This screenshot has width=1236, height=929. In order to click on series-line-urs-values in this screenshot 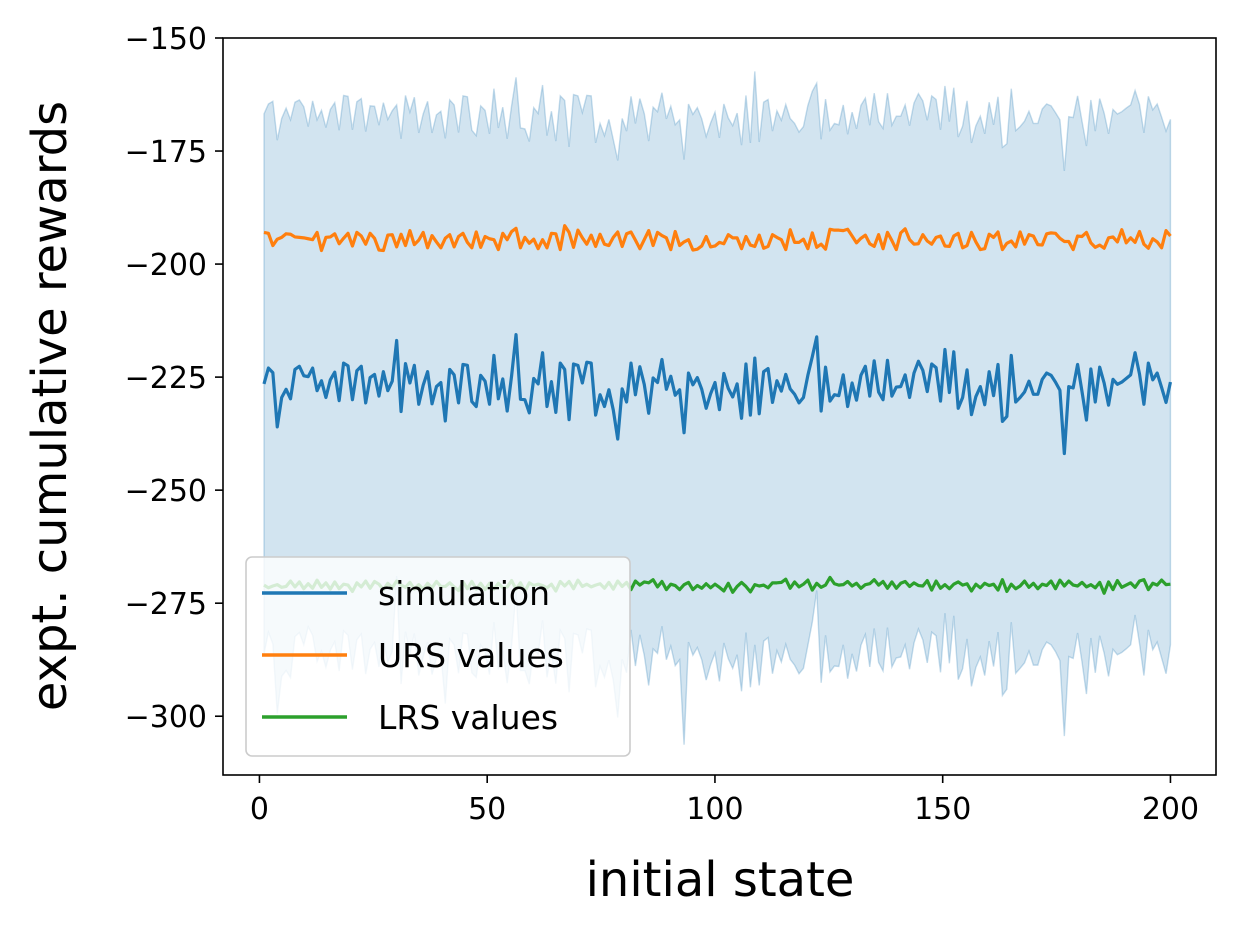, I will do `click(717, 238)`.